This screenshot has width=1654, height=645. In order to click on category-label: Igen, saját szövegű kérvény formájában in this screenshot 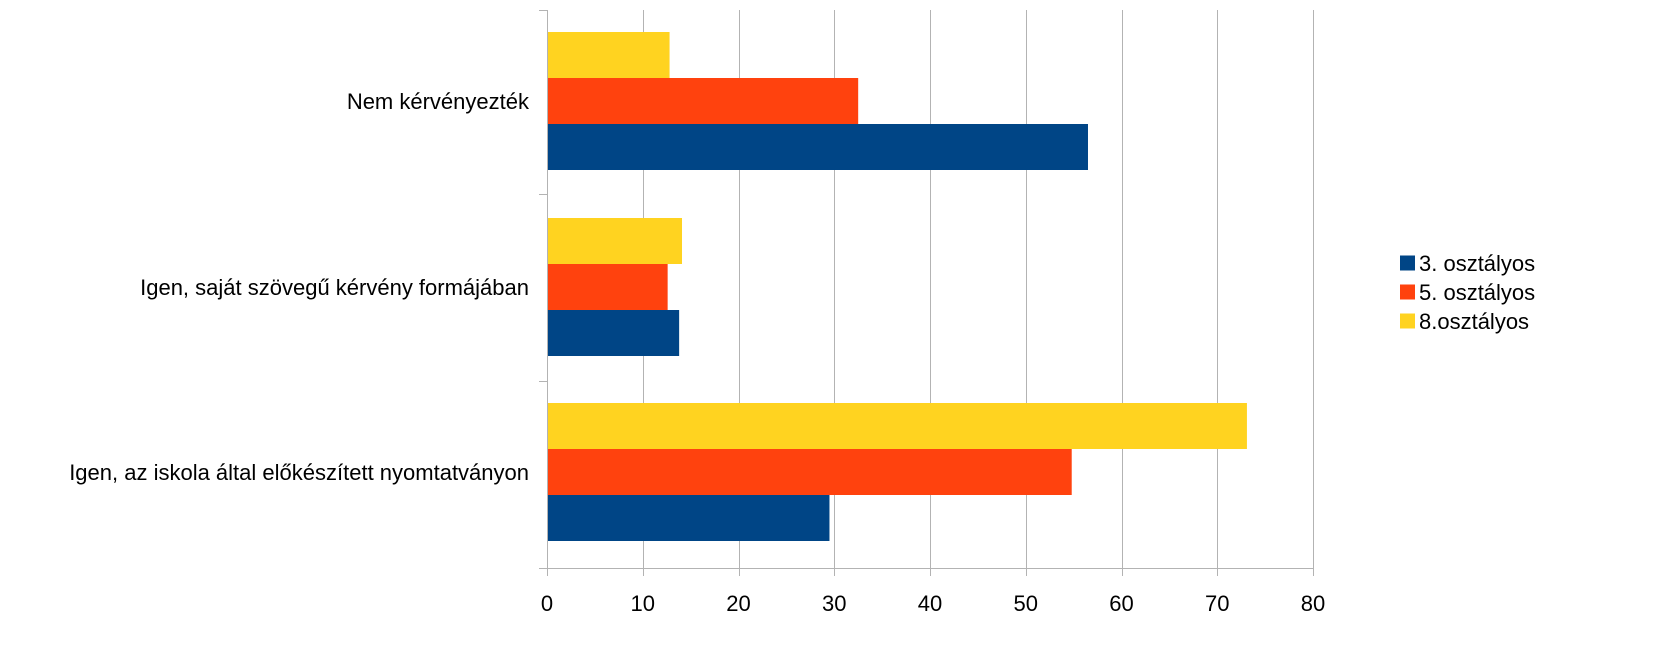, I will do `click(334, 287)`.